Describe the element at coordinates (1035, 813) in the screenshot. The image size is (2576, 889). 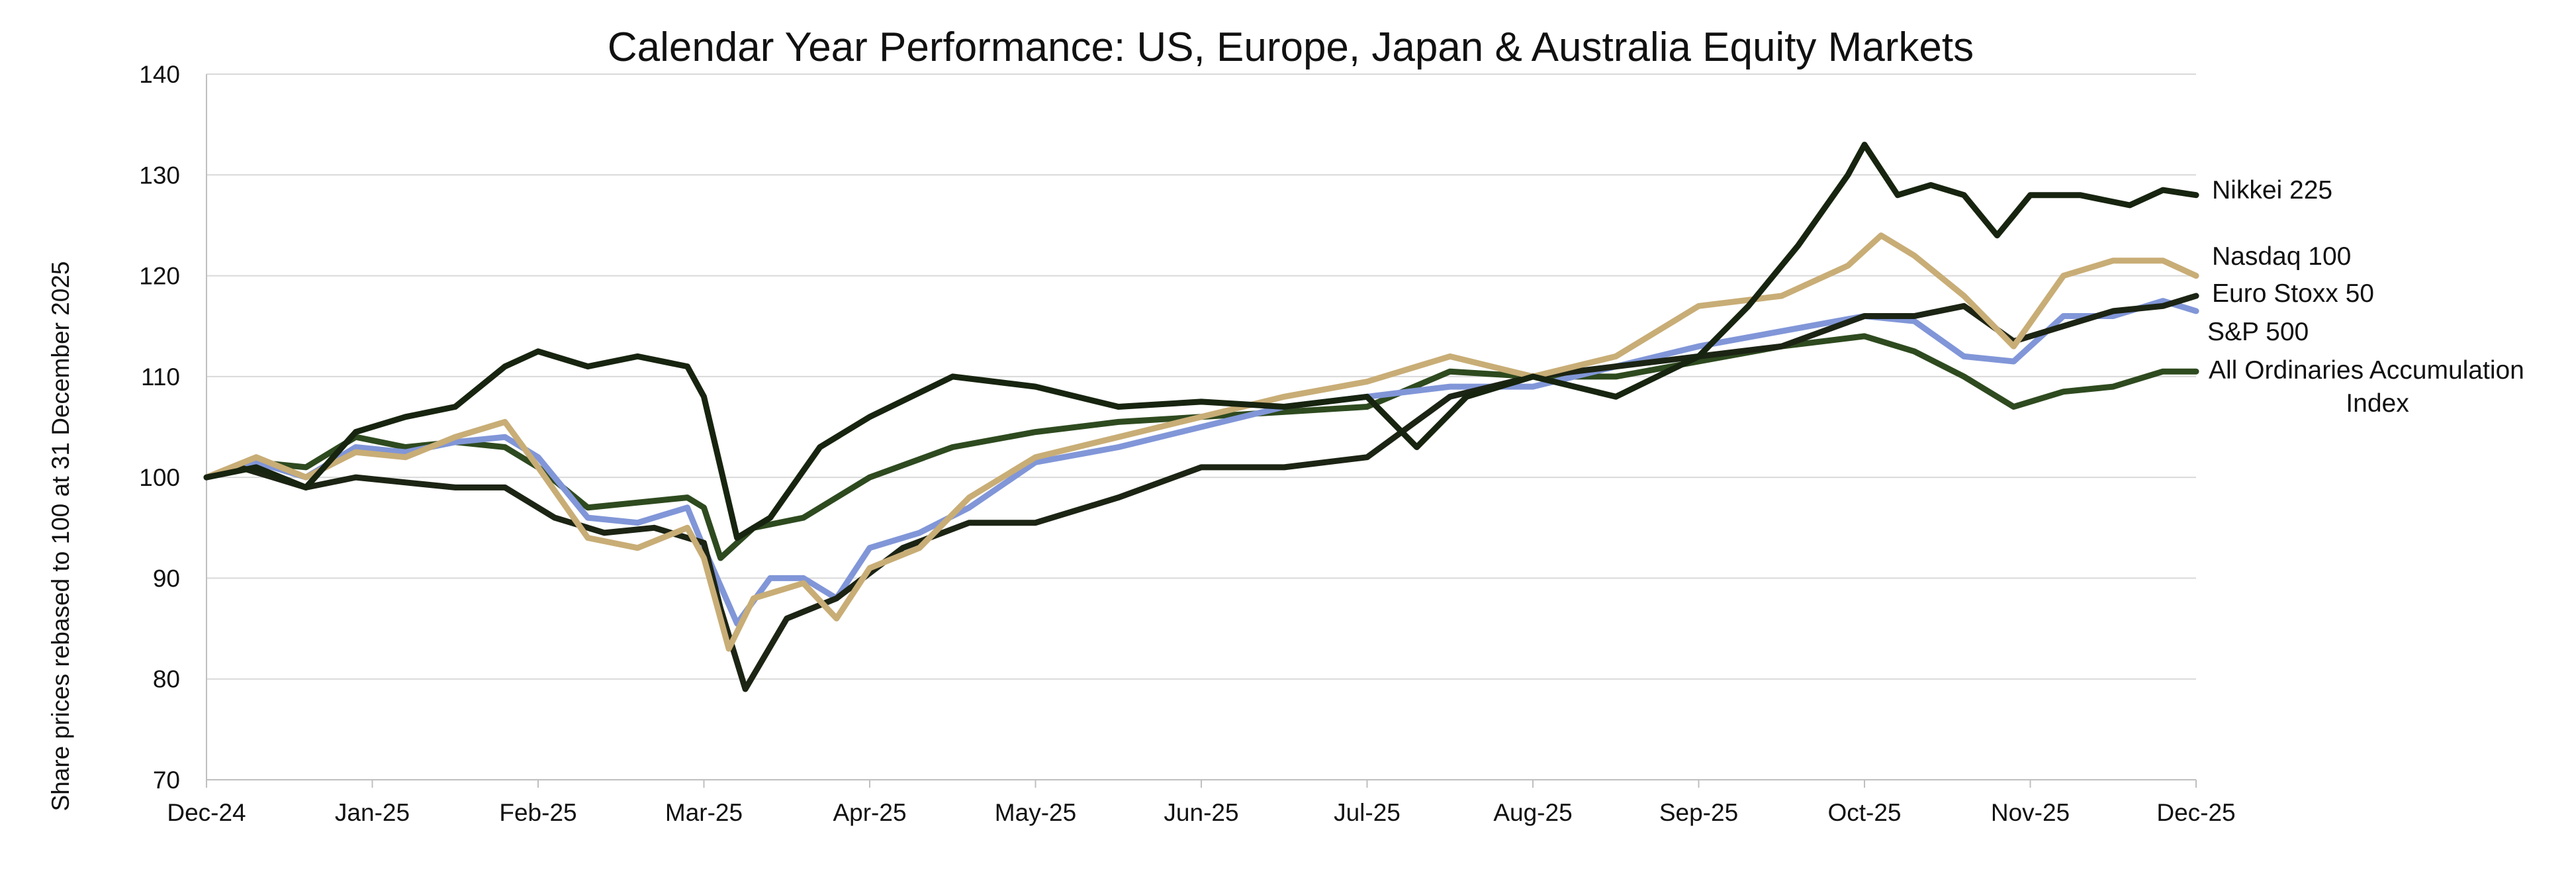
I see `x-tick-label: May-25` at that location.